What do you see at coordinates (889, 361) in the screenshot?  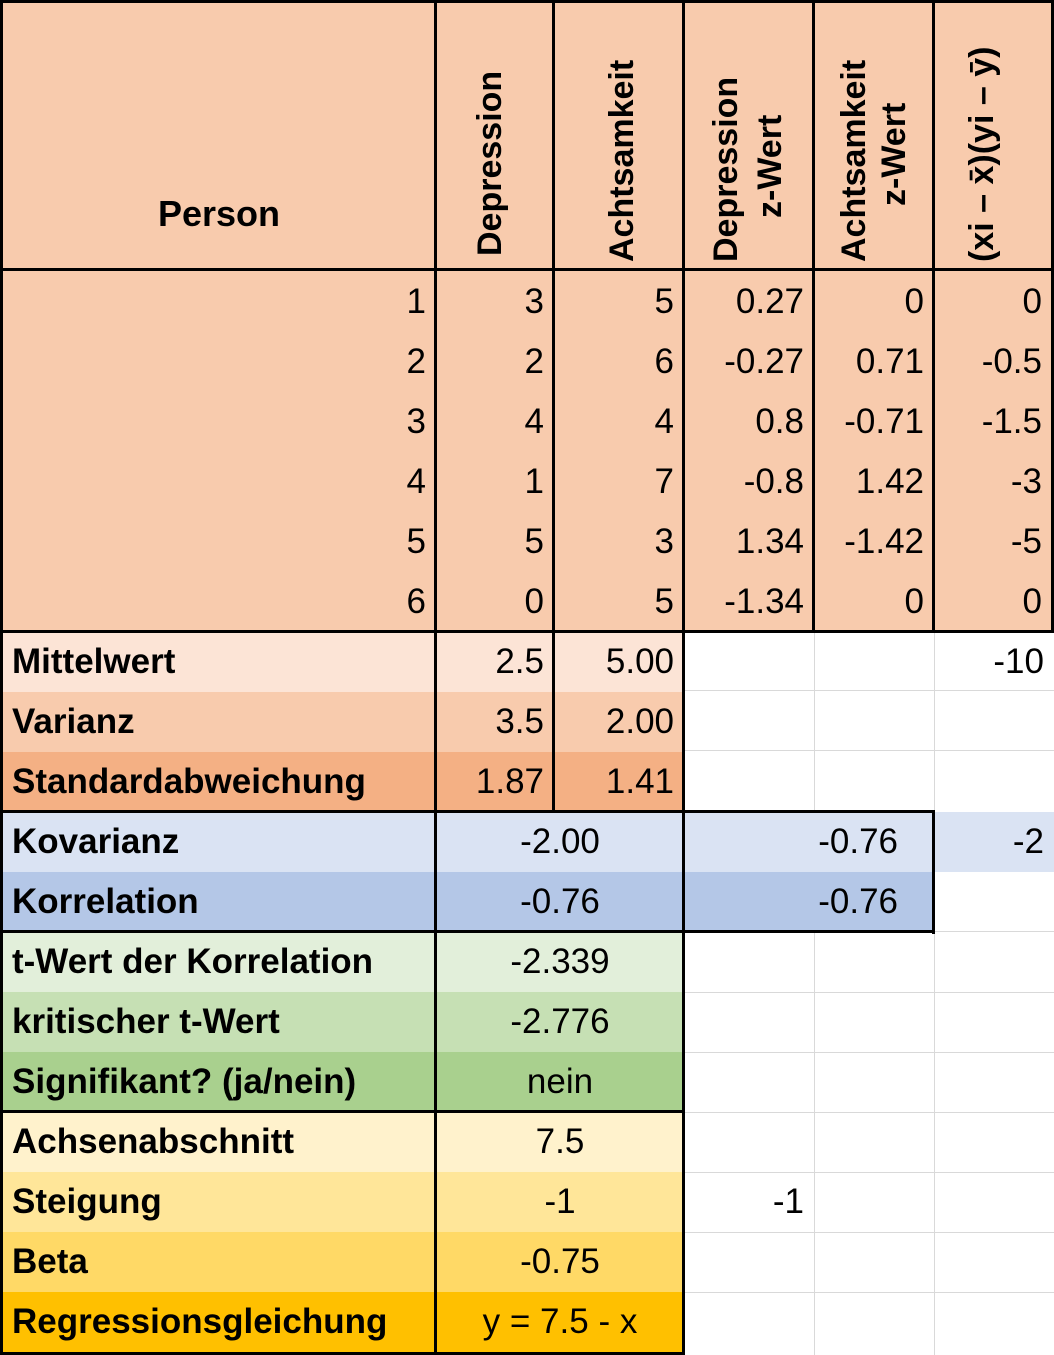 I see `cell-achtsamkeit-z: 0.71` at bounding box center [889, 361].